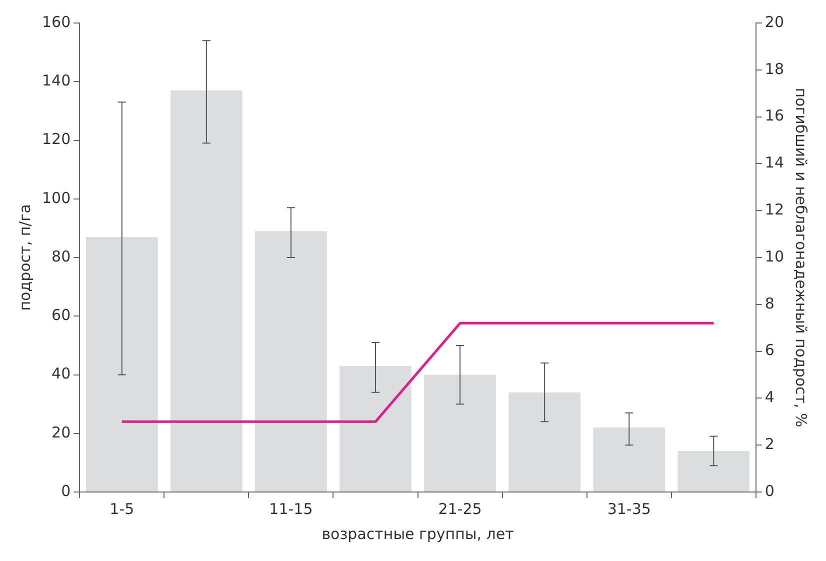  What do you see at coordinates (56, 197) in the screenshot?
I see `y-tick-label: 100` at bounding box center [56, 197].